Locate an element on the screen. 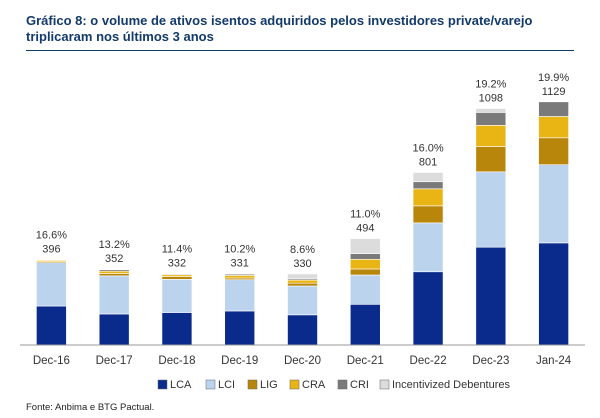  x-tick-label-dec-20: Dec-20 is located at coordinates (302, 361).